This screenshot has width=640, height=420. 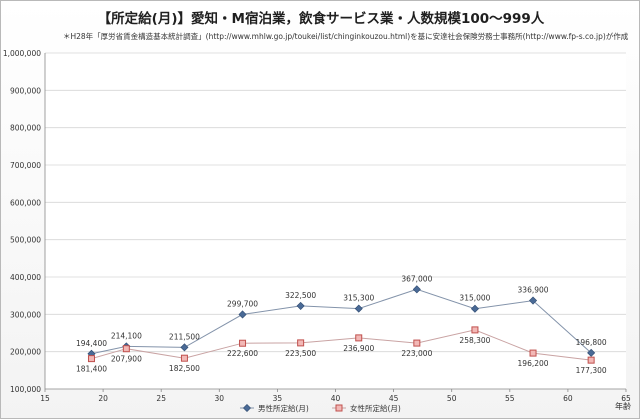 I want to click on legend-marker-female, so click(x=339, y=408).